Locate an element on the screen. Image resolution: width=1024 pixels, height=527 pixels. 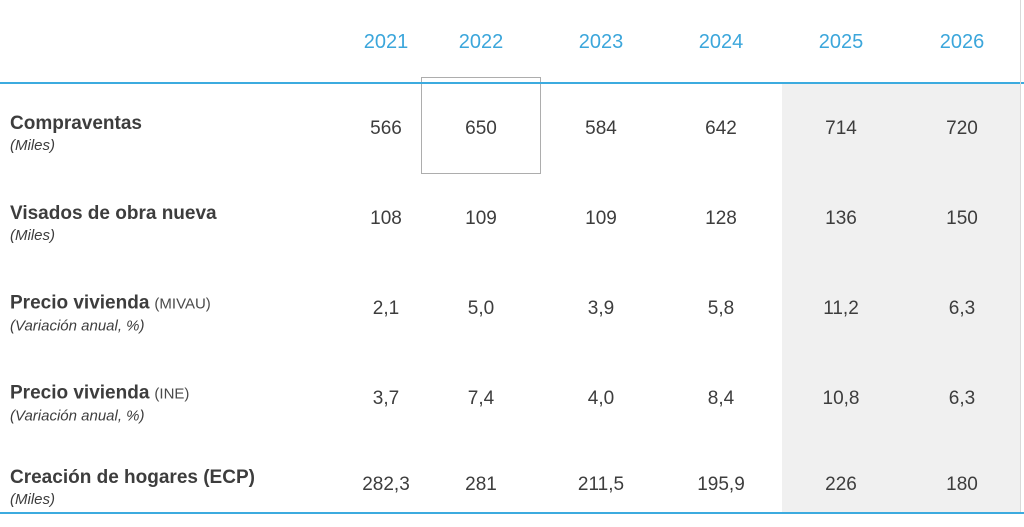
table-cell: 136 is located at coordinates (841, 218).